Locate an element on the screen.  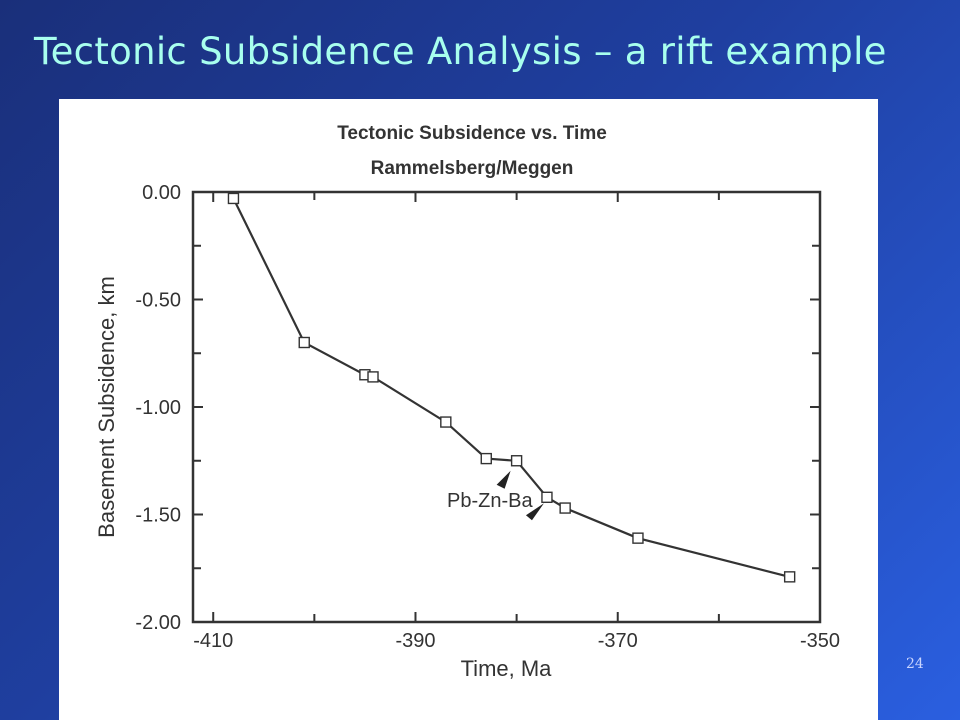
chart-title: Tectonic Subsidence vs. Time is located at coordinates (472, 133).